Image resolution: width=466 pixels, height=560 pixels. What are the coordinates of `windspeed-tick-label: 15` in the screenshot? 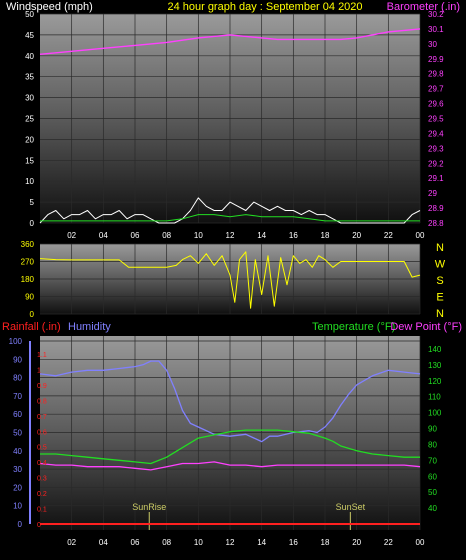 It's located at (29, 160).